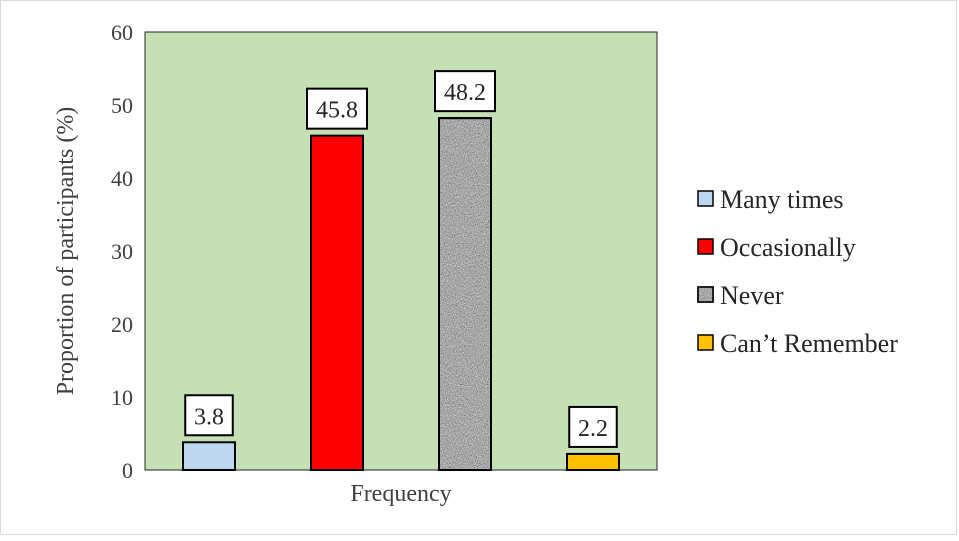 The width and height of the screenshot is (959, 541). What do you see at coordinates (337, 302) in the screenshot?
I see `bar-occasionally` at bounding box center [337, 302].